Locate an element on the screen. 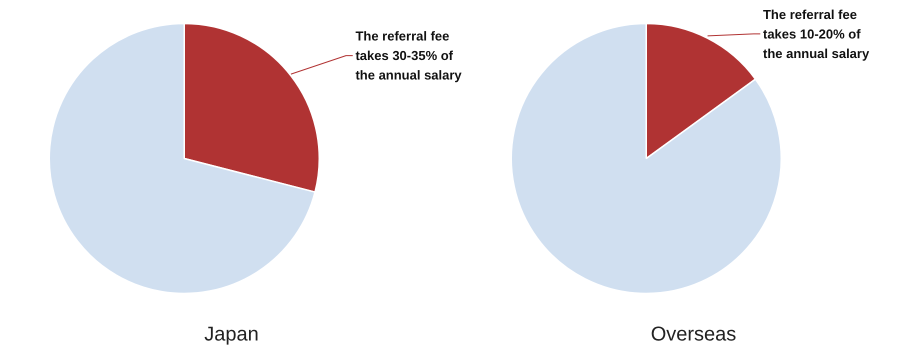 The width and height of the screenshot is (924, 354). text: The referral fee takes 30-35% of the annual salary is located at coordinates (408, 55).